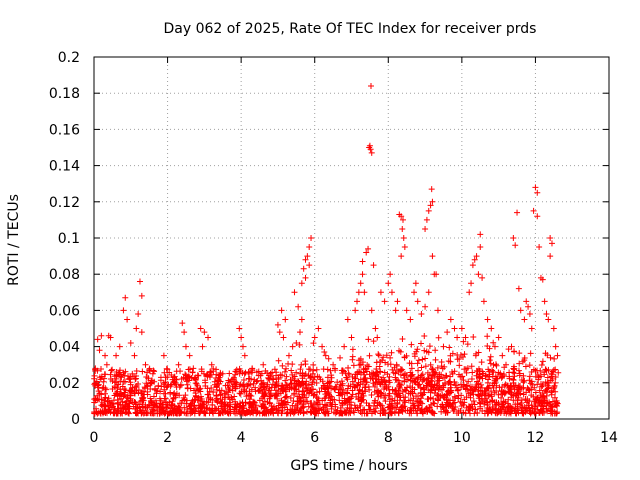 The width and height of the screenshot is (640, 480). Describe the element at coordinates (64, 348) in the screenshot. I see `y-tick-label: 0.04` at that location.